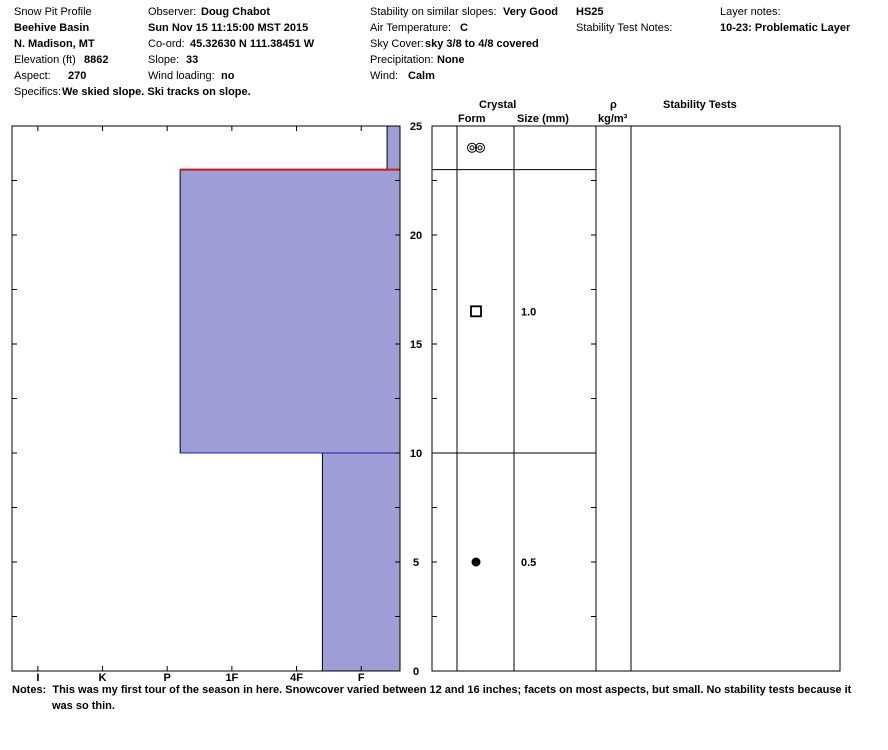 The width and height of the screenshot is (888, 750). Describe the element at coordinates (416, 236) in the screenshot. I see `y-tick-label: 20` at that location.